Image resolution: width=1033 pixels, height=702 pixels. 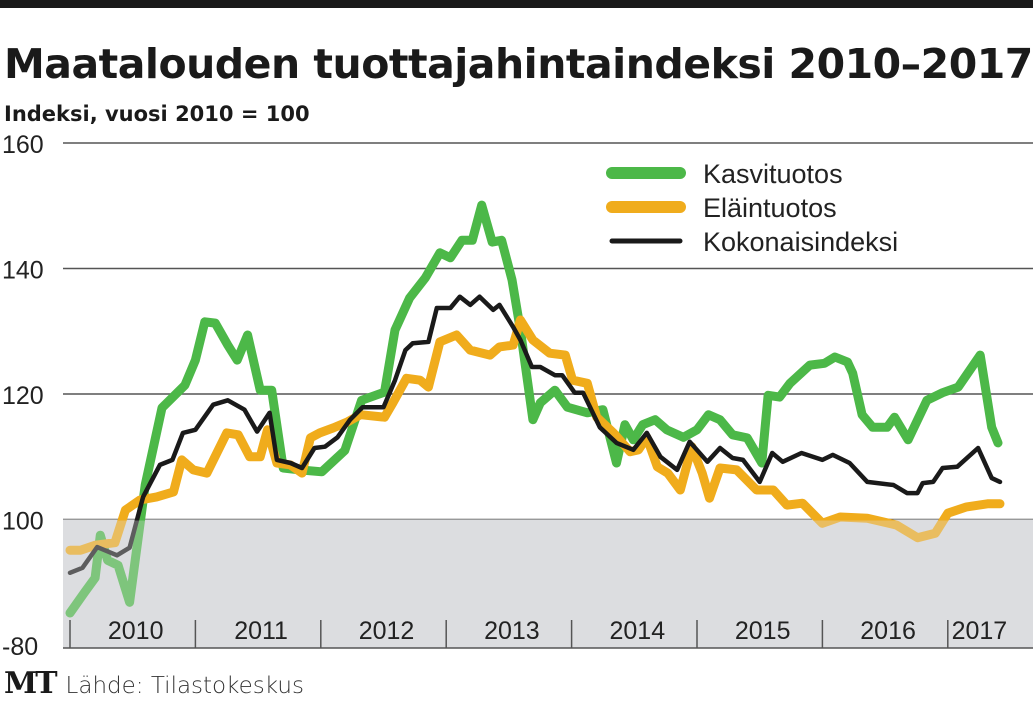 I want to click on year-label: 2011, so click(x=261, y=631).